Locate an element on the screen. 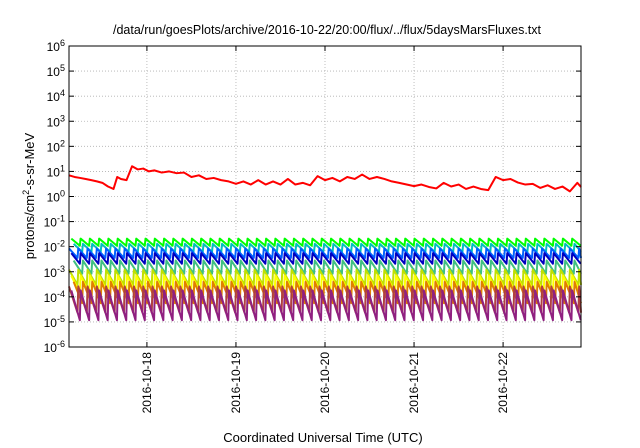 Image resolution: width=640 pixels, height=448 pixels. y-tick-label: 10³ is located at coordinates (56, 121).